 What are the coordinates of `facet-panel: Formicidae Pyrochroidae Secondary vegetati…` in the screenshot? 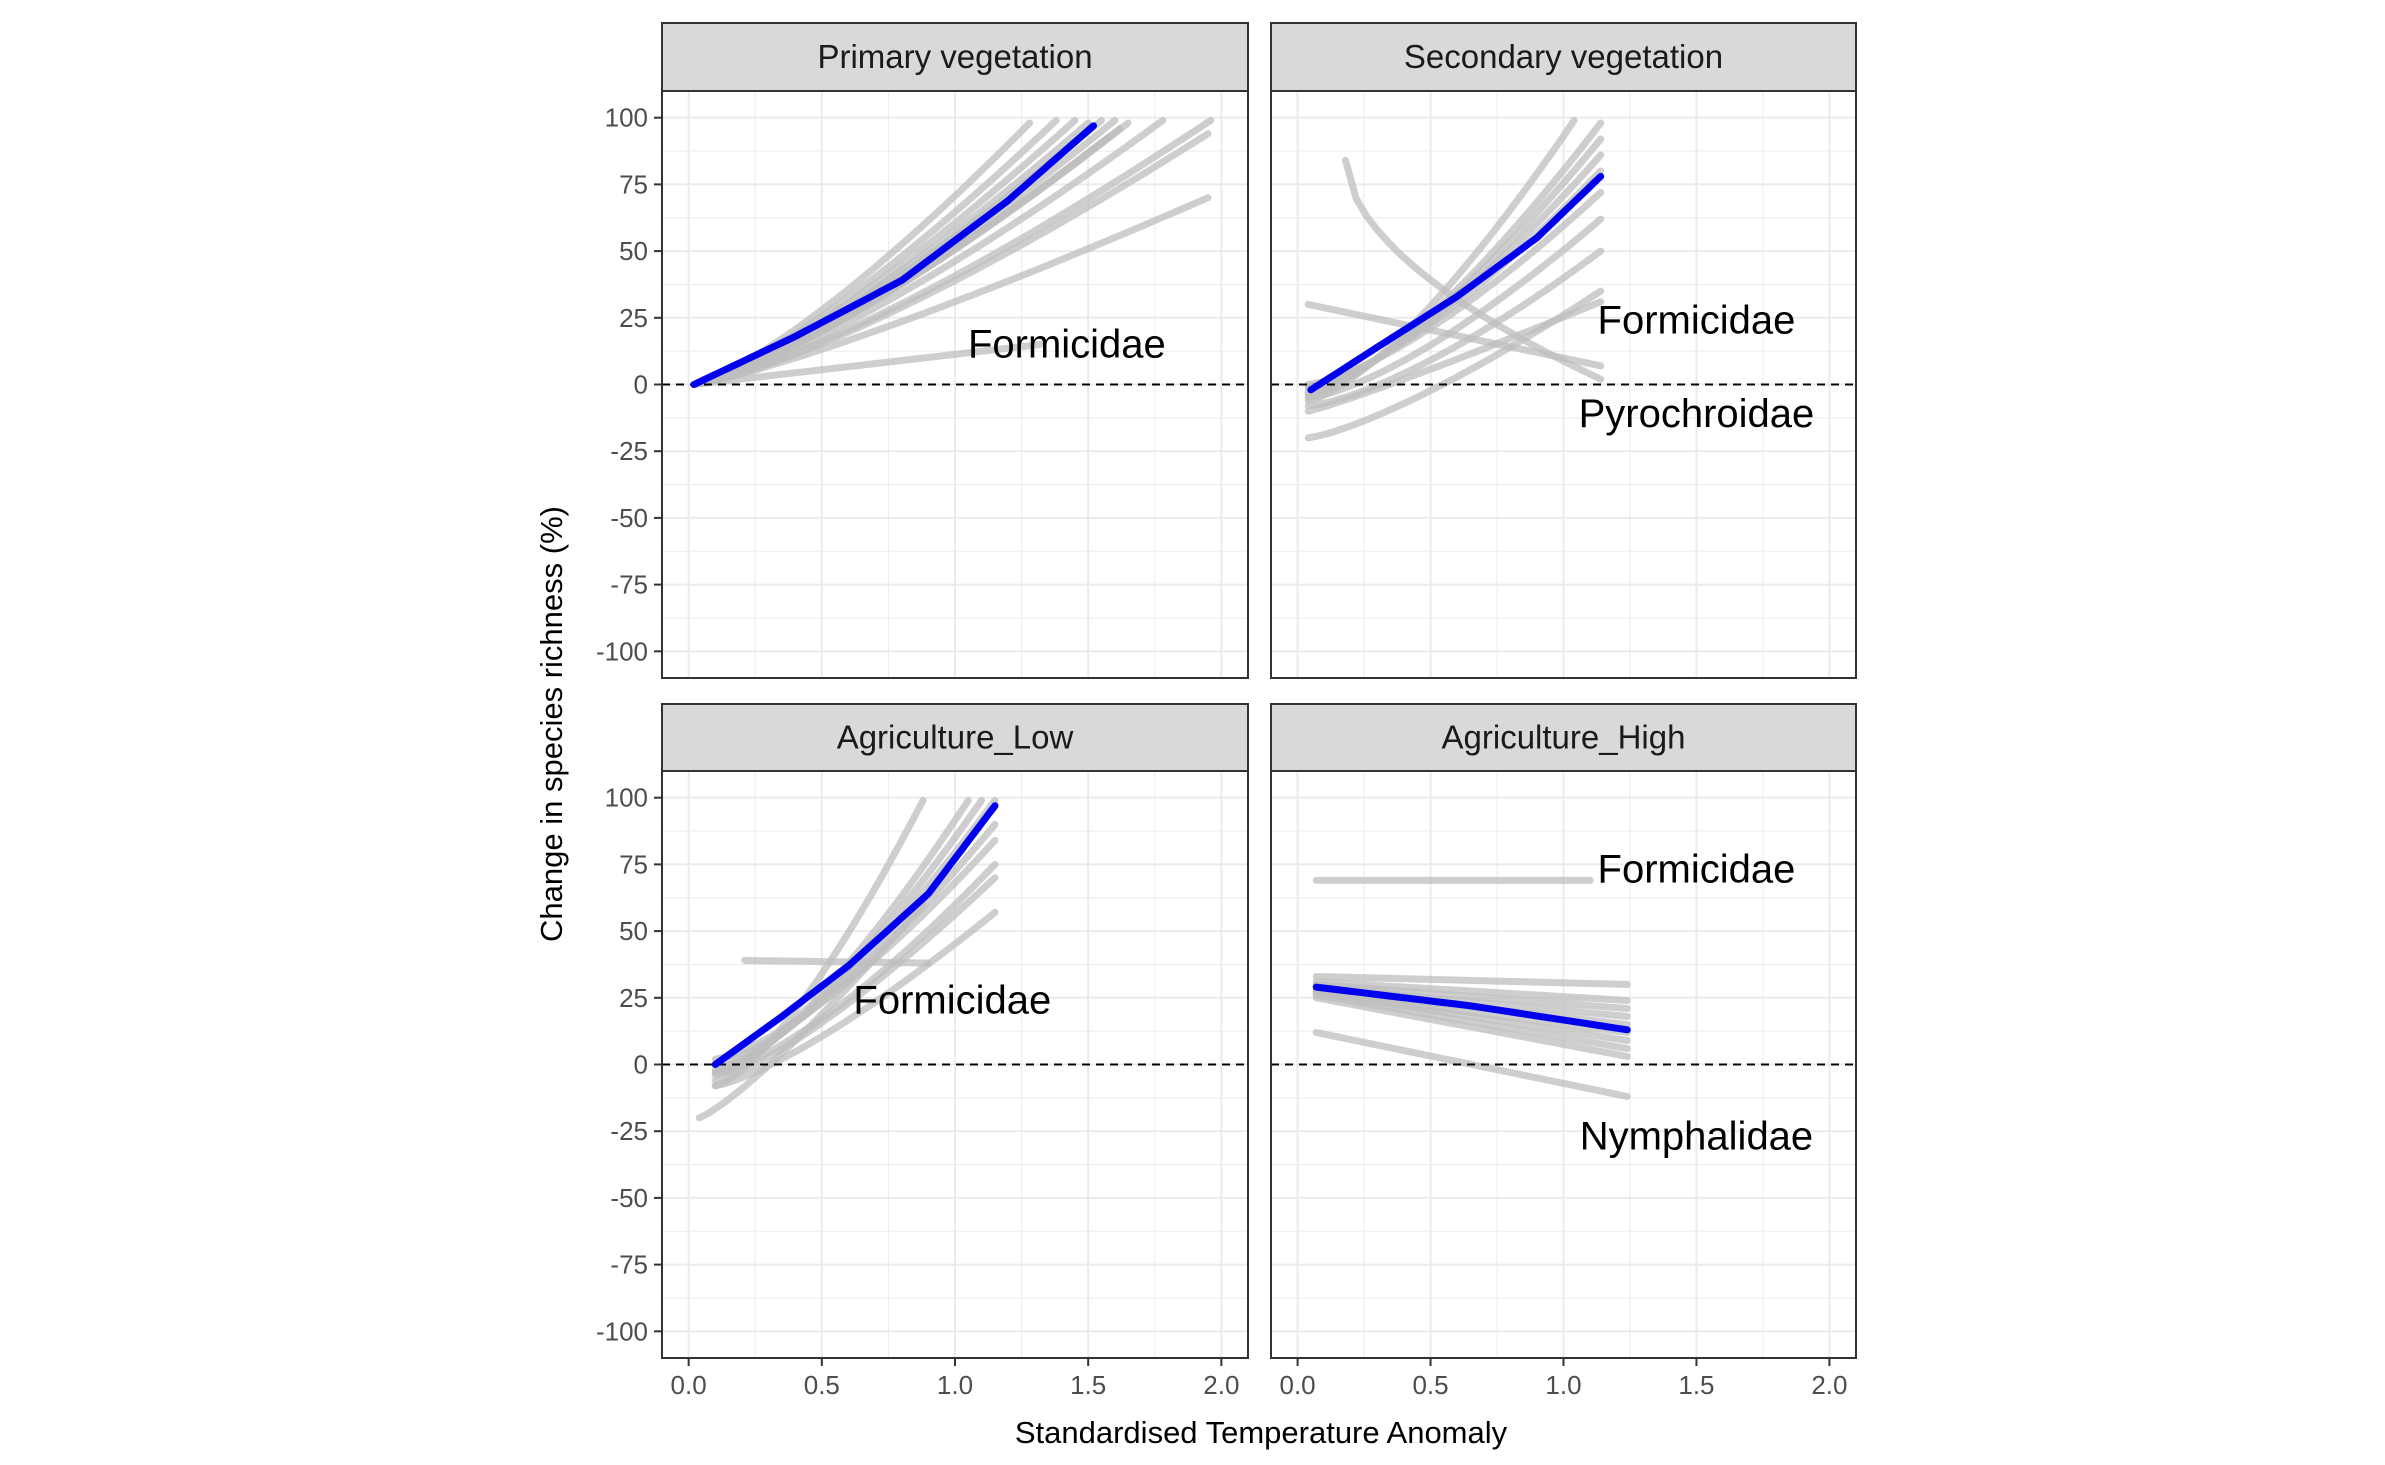 It's located at (1563, 350).